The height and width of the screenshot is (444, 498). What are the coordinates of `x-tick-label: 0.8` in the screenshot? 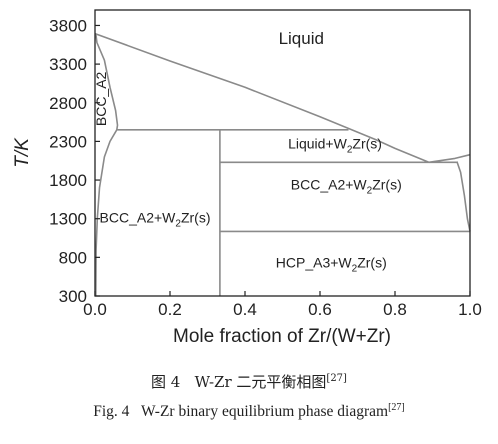 It's located at (395, 309).